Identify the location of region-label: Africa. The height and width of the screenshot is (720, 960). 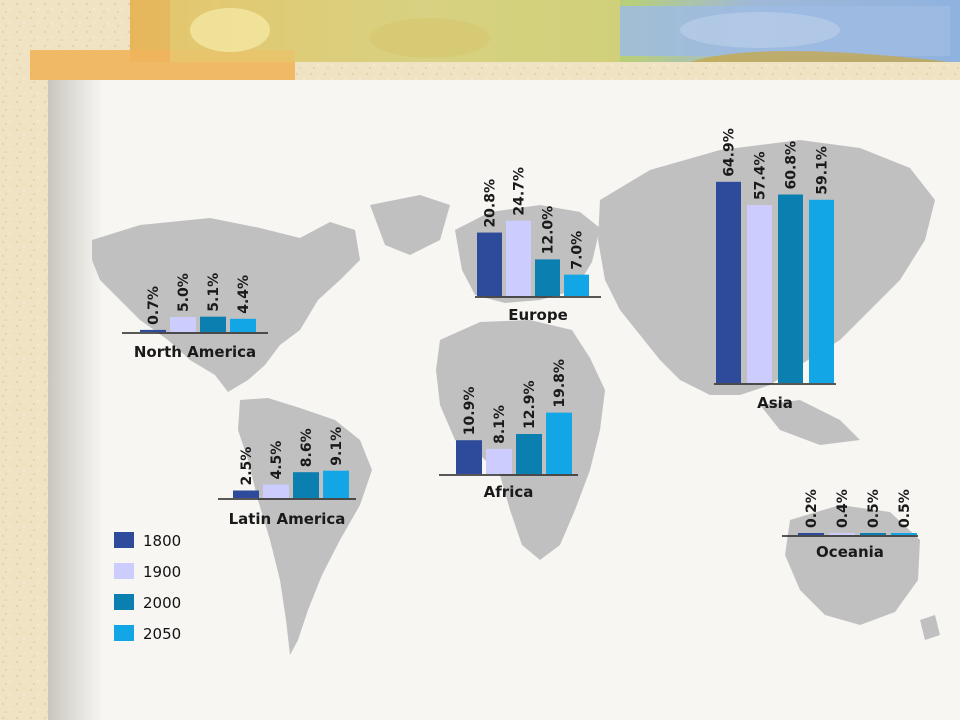
(509, 492).